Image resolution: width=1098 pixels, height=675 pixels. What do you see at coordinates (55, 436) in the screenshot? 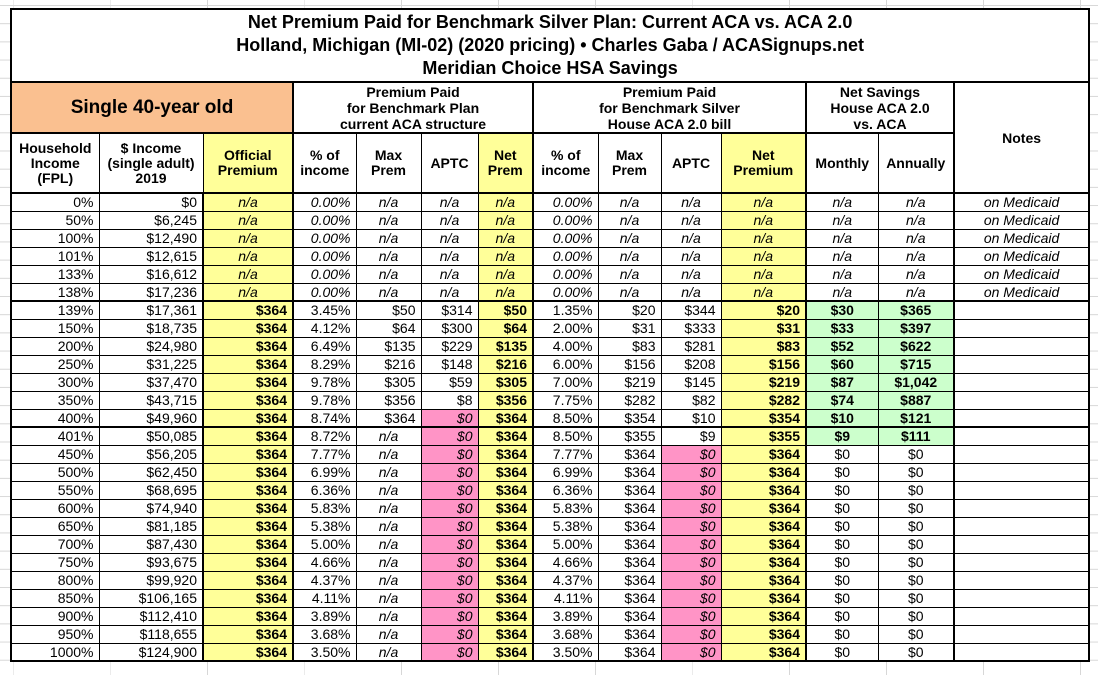
I see `cell-fpl: 401%` at bounding box center [55, 436].